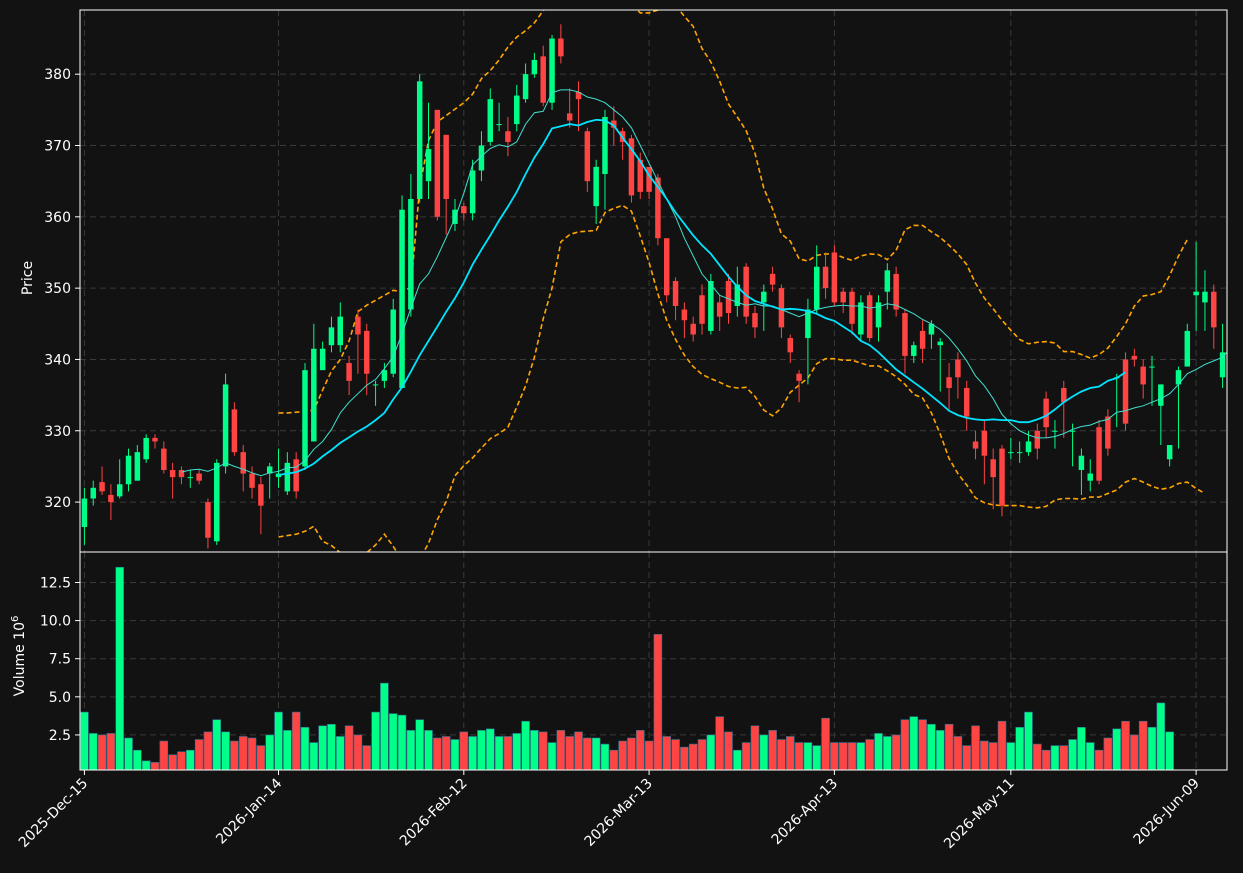 The width and height of the screenshot is (1243, 873). Describe the element at coordinates (57, 503) in the screenshot. I see `price-ytick-label: 320` at that location.